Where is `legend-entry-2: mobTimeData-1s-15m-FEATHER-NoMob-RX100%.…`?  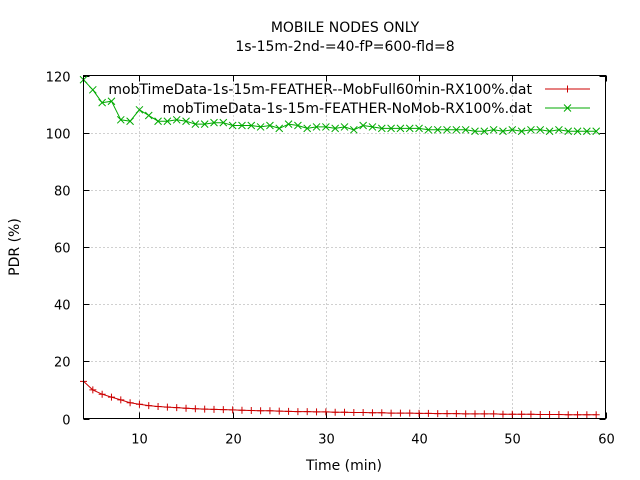 legend-entry-2: mobTimeData-1s-15m-FEATHER-NoMob-RX100%.… is located at coordinates (376, 109).